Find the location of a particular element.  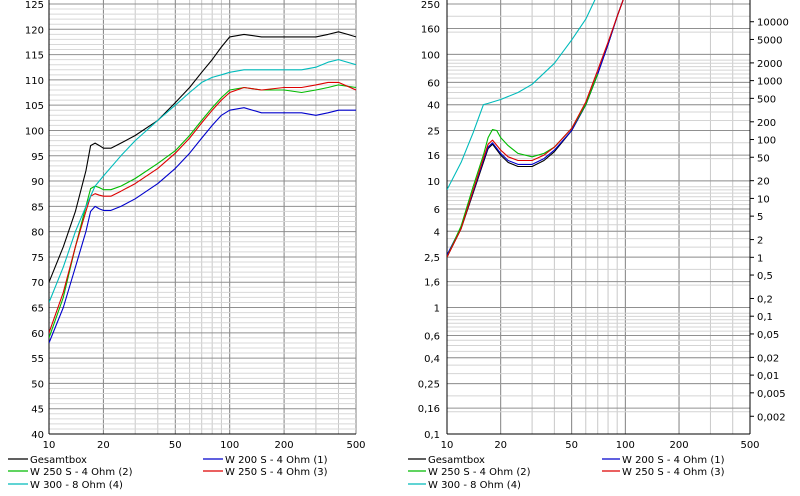

y-tick-label: 2,5 is located at coordinates (432, 258).